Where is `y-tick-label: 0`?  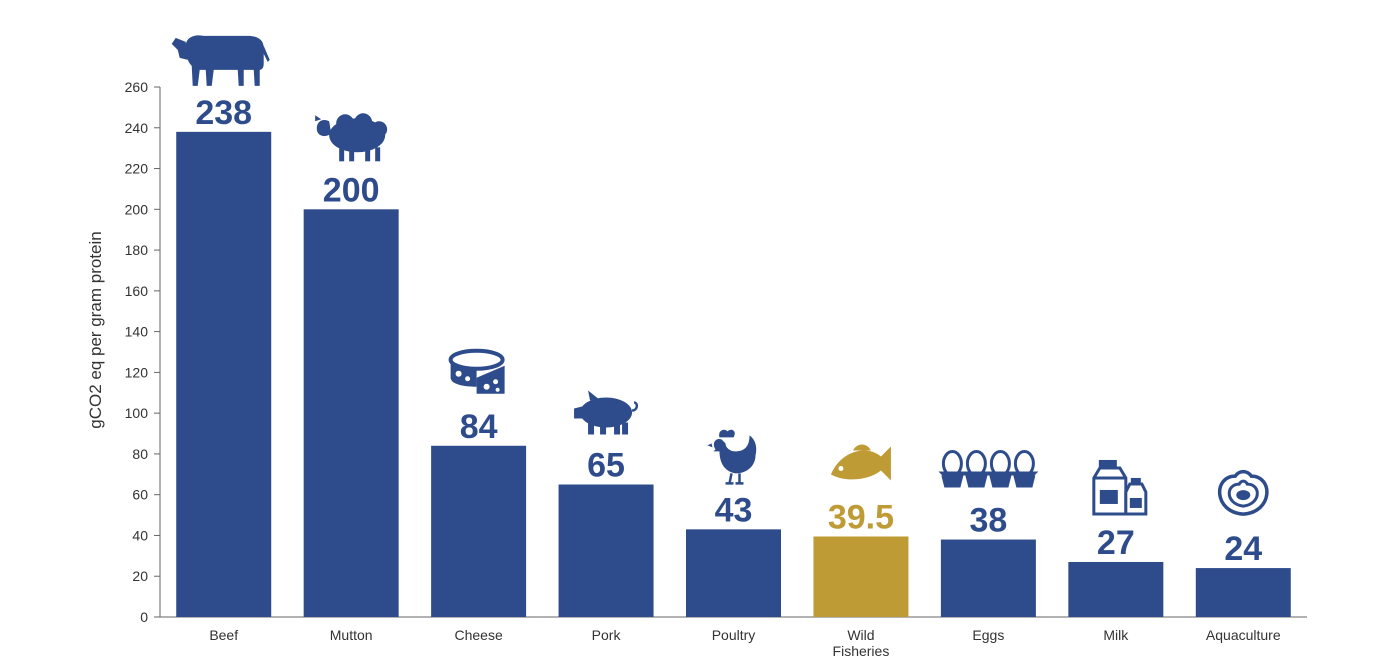 y-tick-label: 0 is located at coordinates (144, 617).